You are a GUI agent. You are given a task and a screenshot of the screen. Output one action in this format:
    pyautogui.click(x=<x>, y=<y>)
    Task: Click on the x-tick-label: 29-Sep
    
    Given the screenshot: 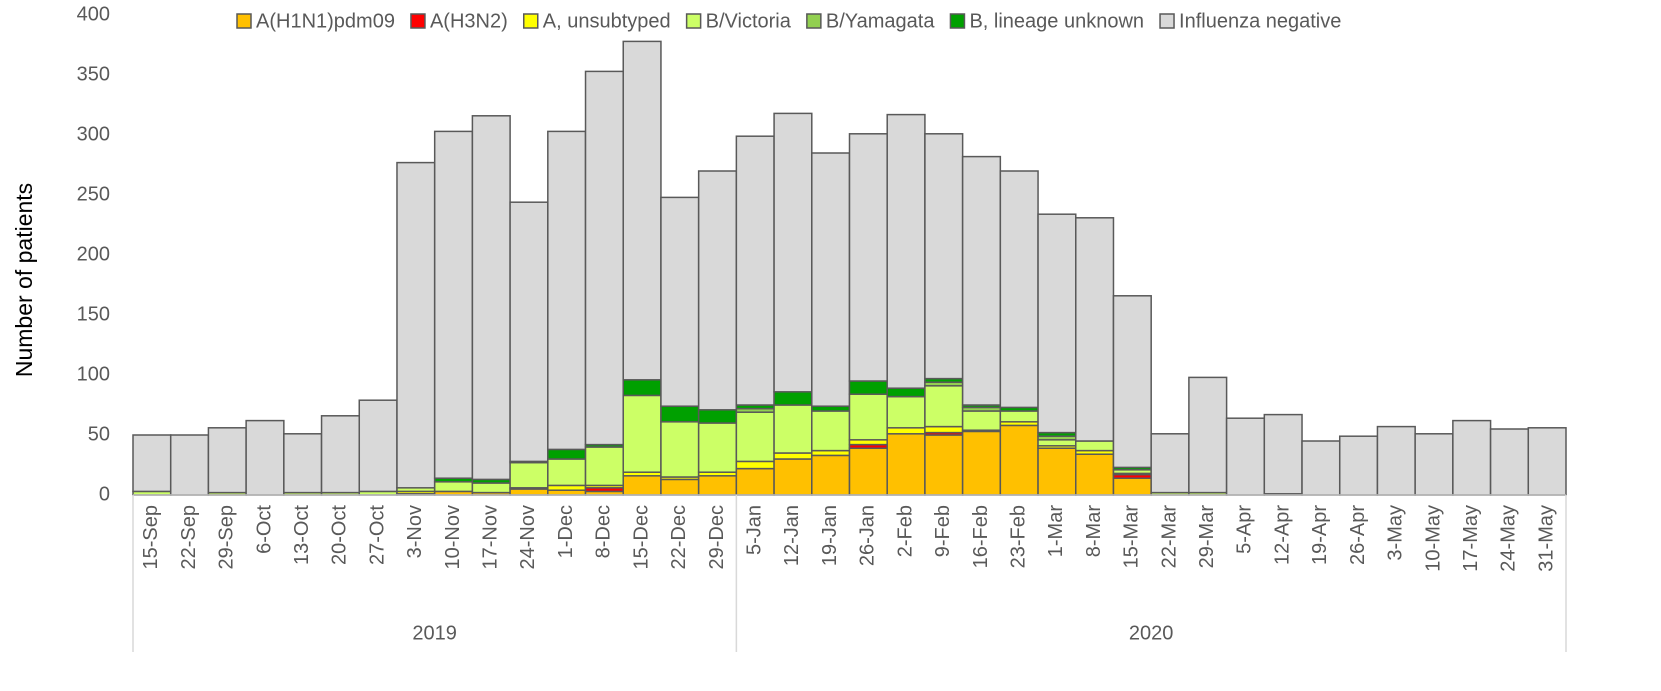 What is the action you would take?
    pyautogui.click(x=227, y=537)
    